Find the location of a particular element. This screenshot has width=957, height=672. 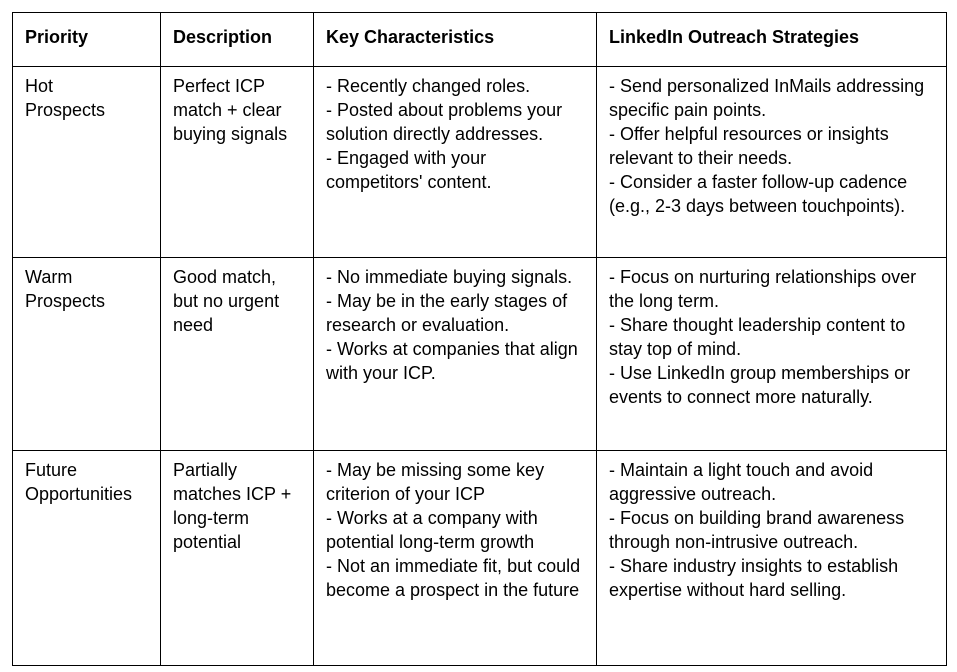

priority-cell: Hot Prospects is located at coordinates (86, 162).